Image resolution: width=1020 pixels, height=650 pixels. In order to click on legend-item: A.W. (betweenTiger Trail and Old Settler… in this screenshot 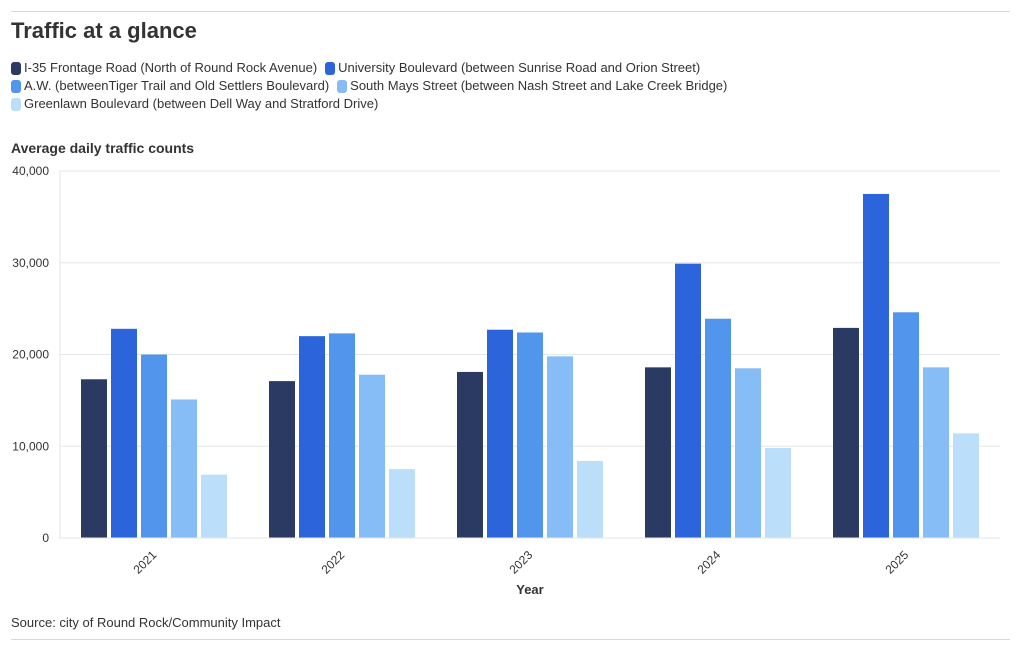, I will do `click(170, 86)`.